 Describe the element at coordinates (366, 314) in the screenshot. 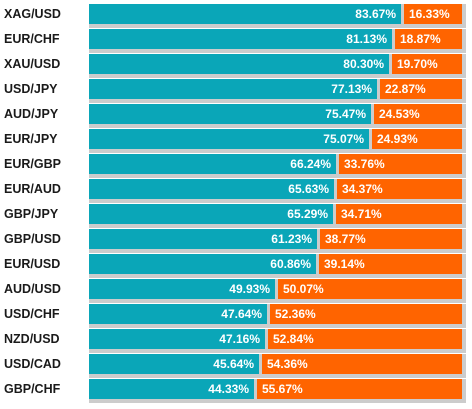

I see `bar-segment-series-2: 52.36%` at that location.